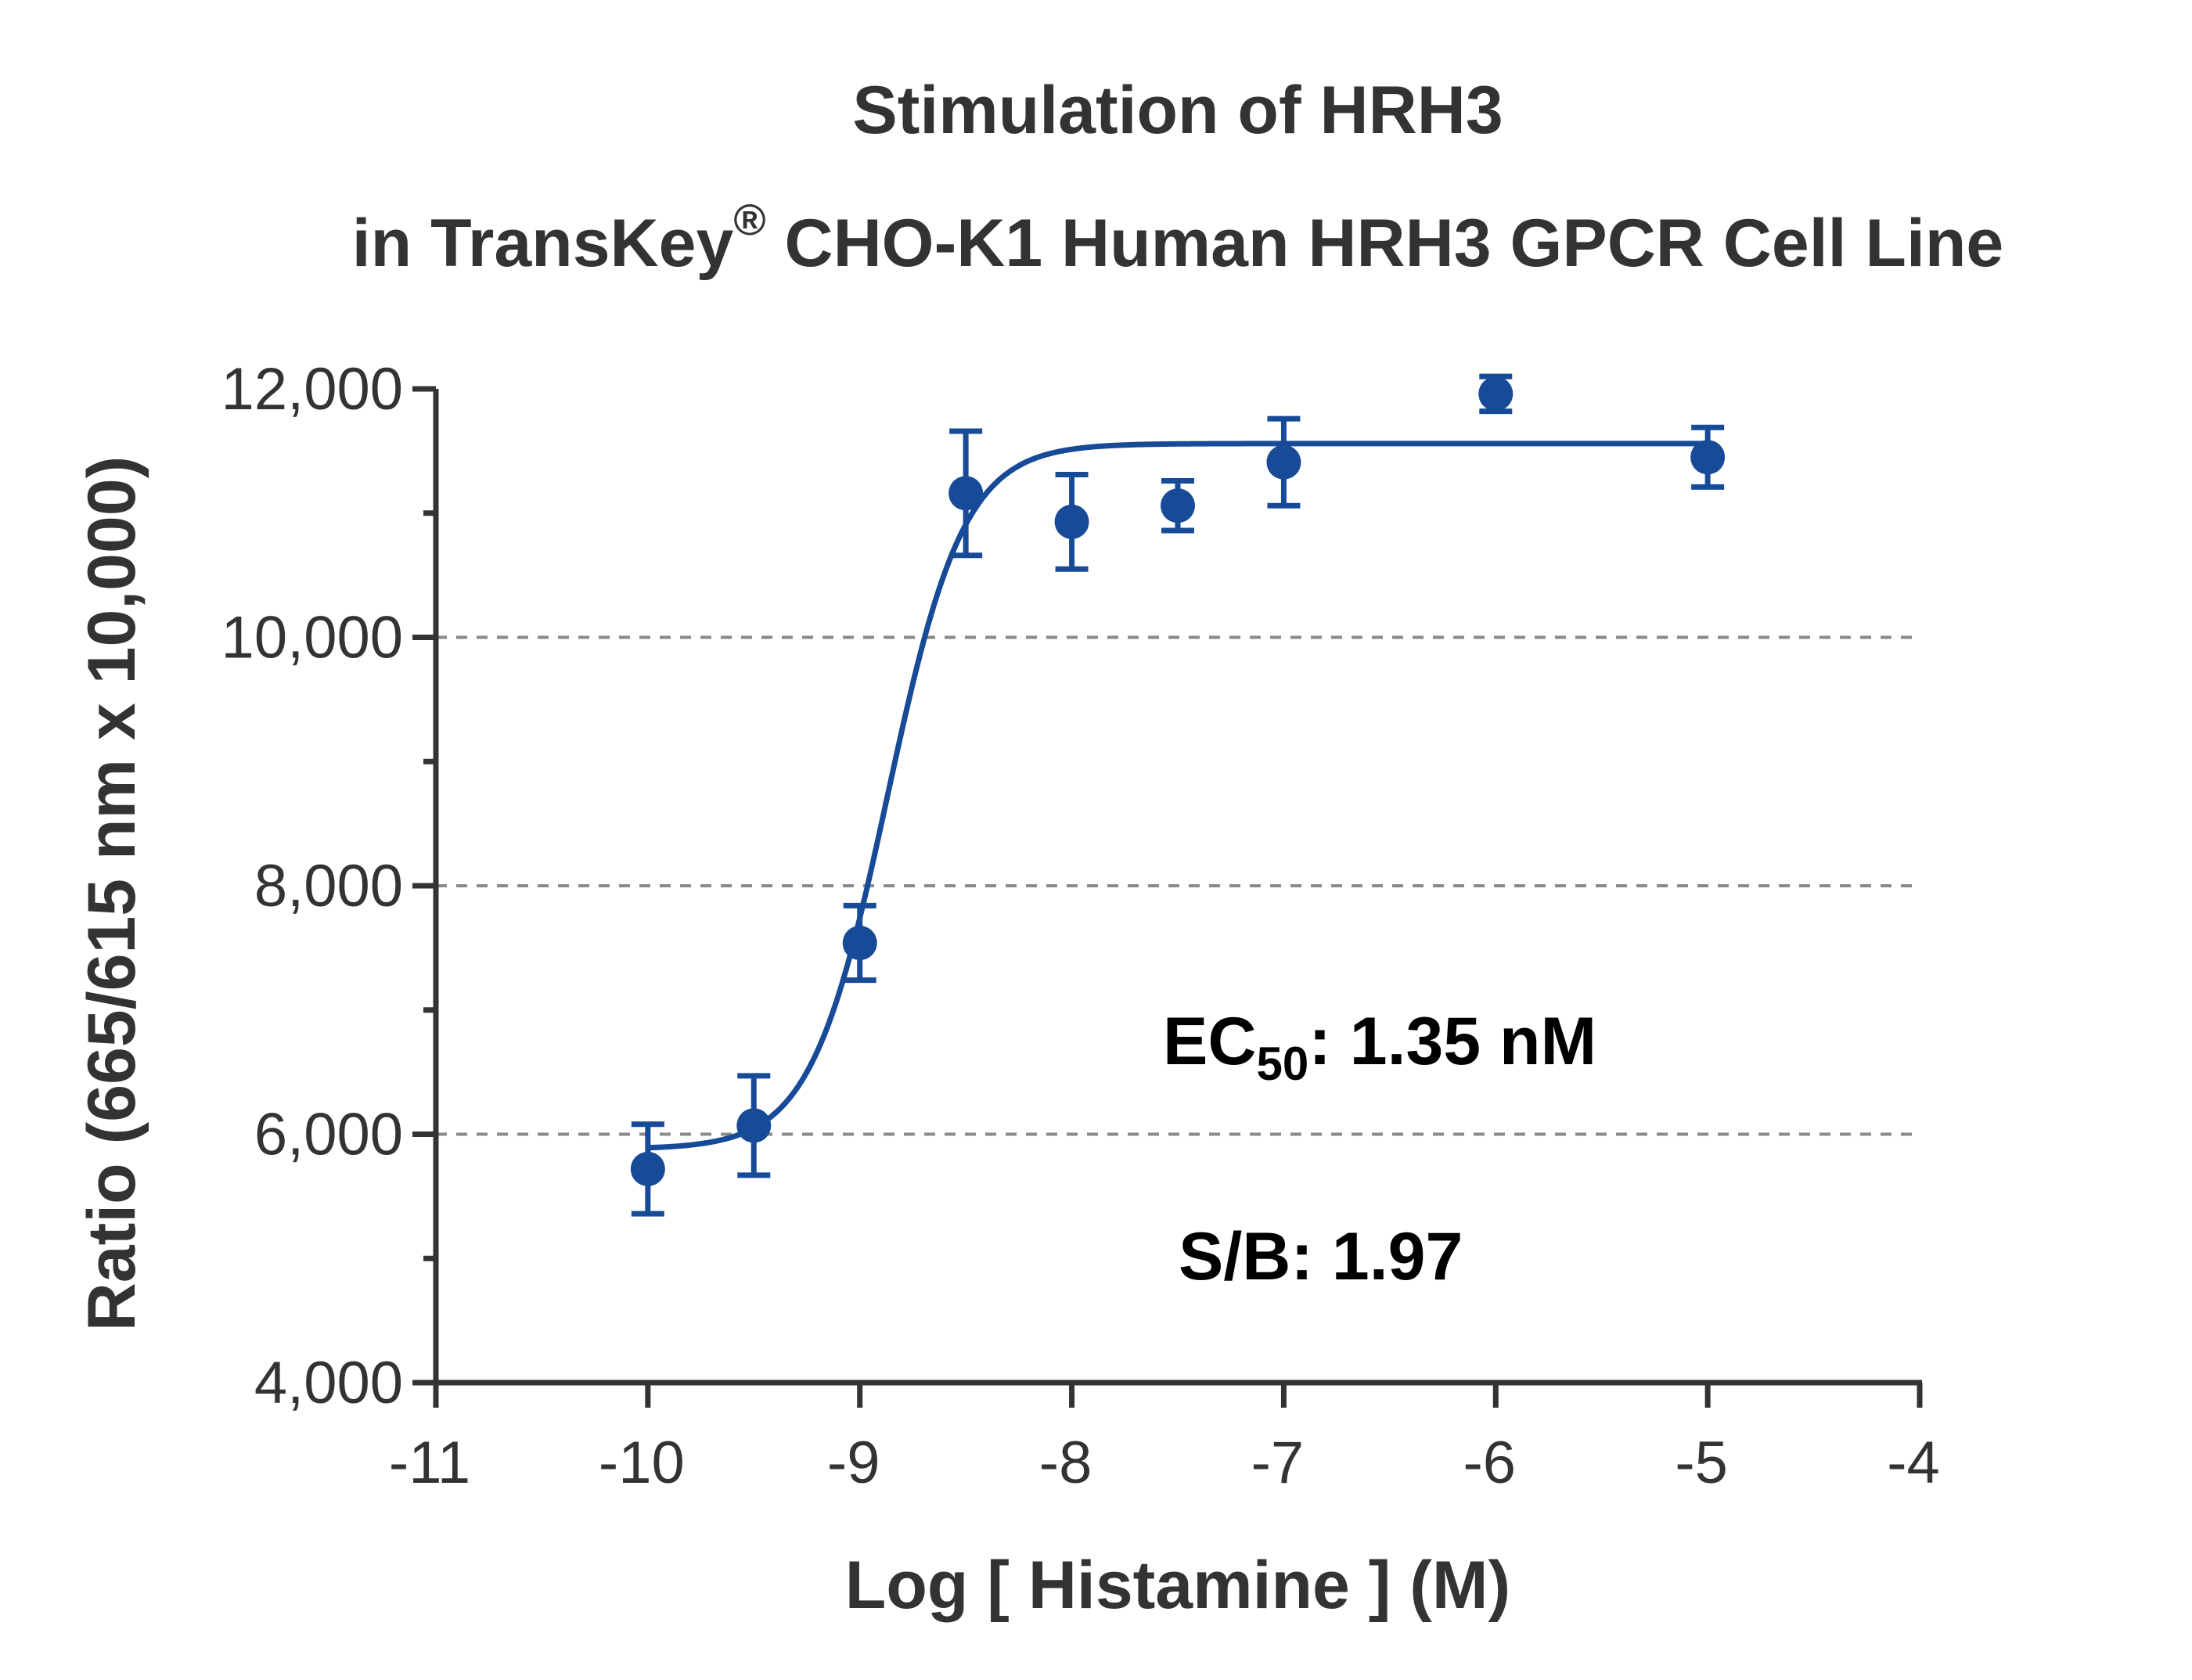 This screenshot has width=2192, height=1680. I want to click on y-tick-label: 8,000, so click(328, 886).